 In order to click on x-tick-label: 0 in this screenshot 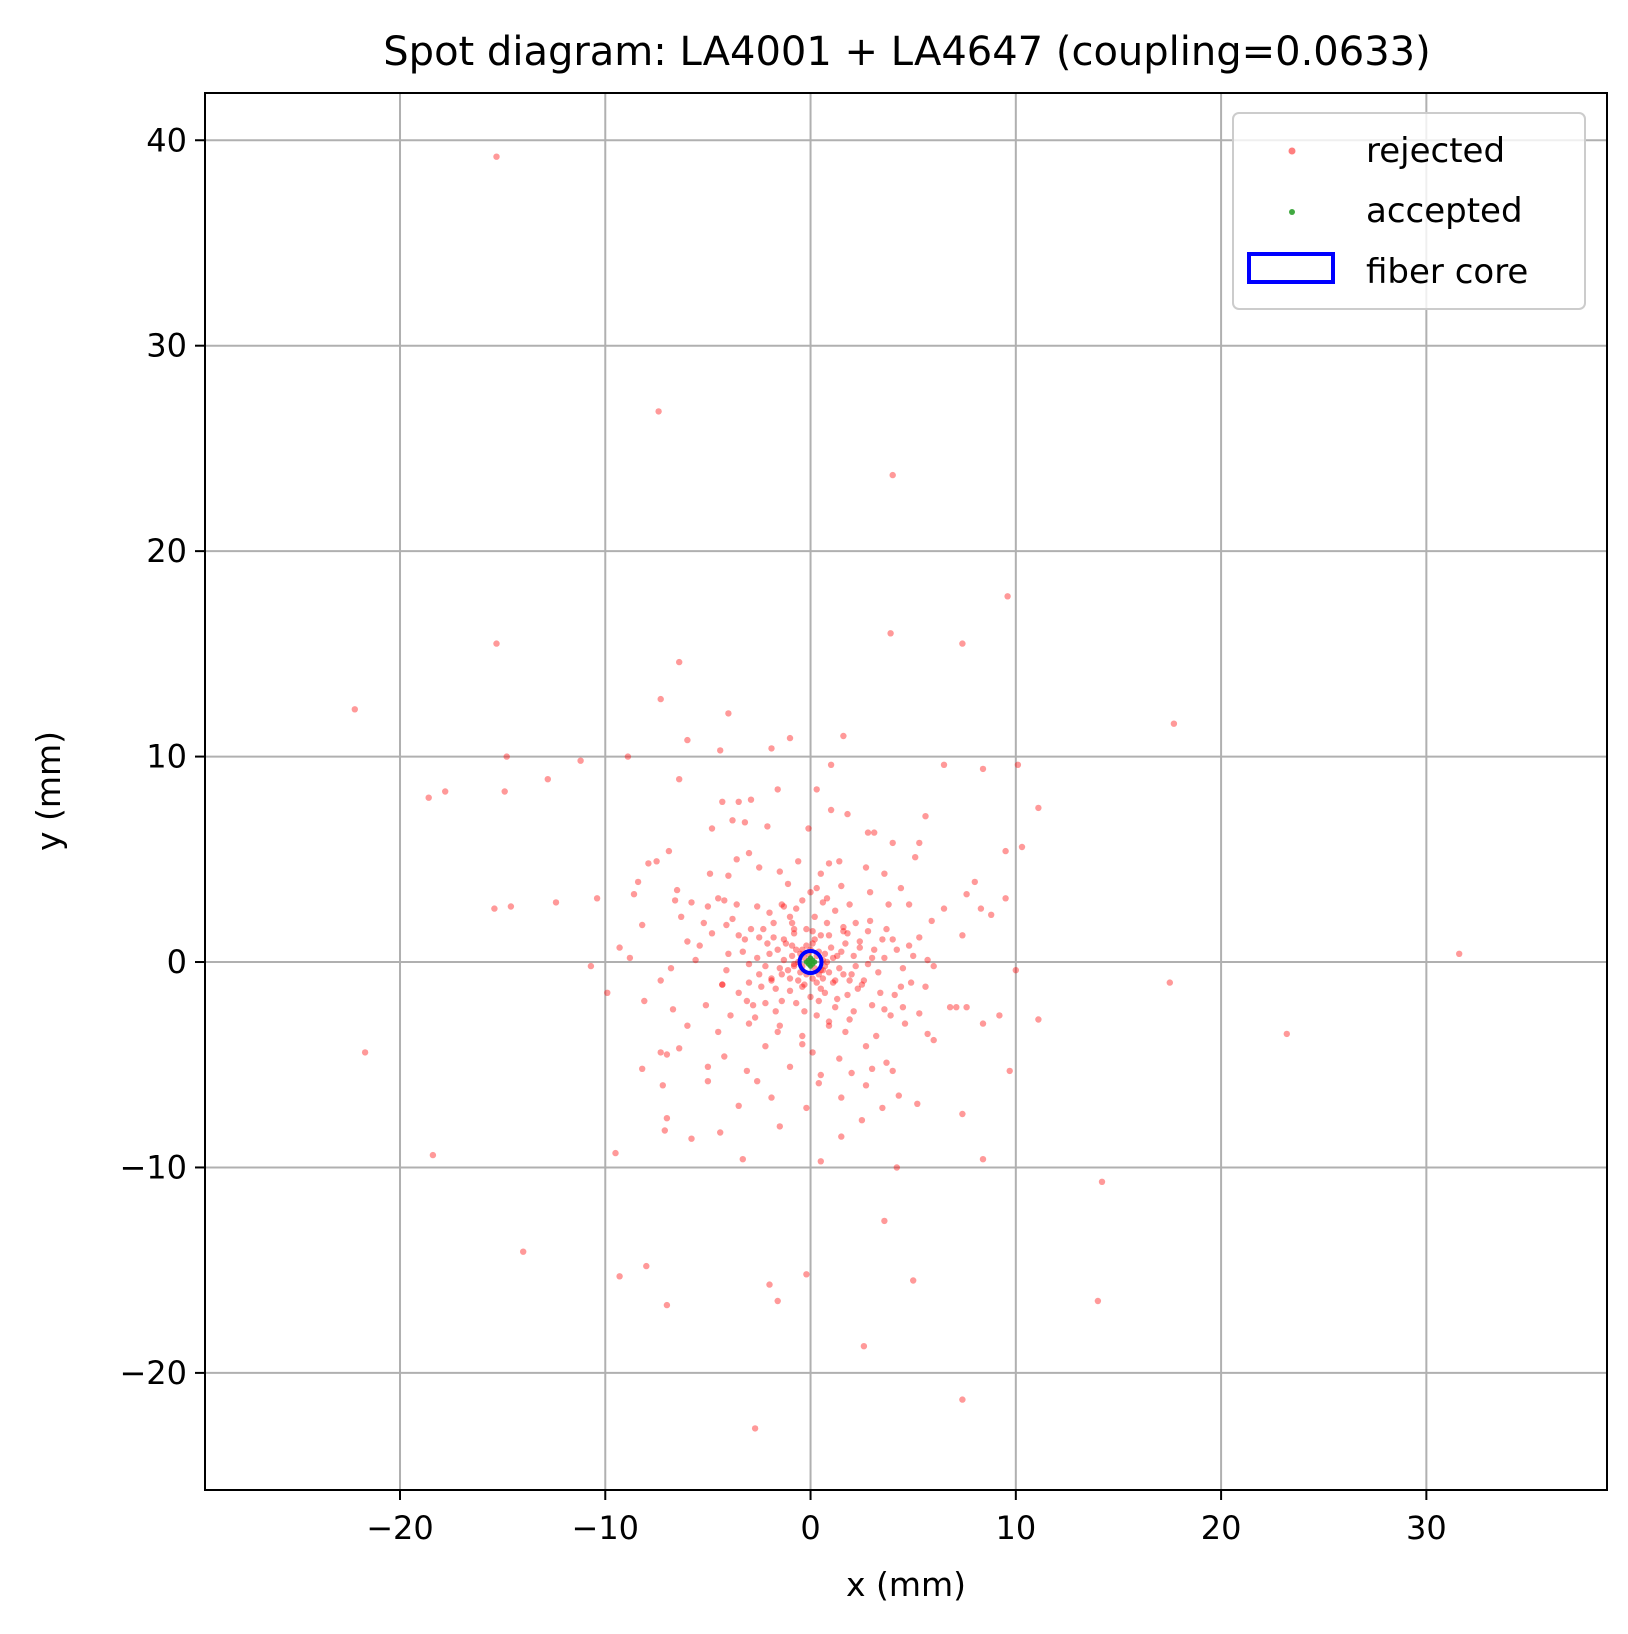, I will do `click(810, 1528)`.